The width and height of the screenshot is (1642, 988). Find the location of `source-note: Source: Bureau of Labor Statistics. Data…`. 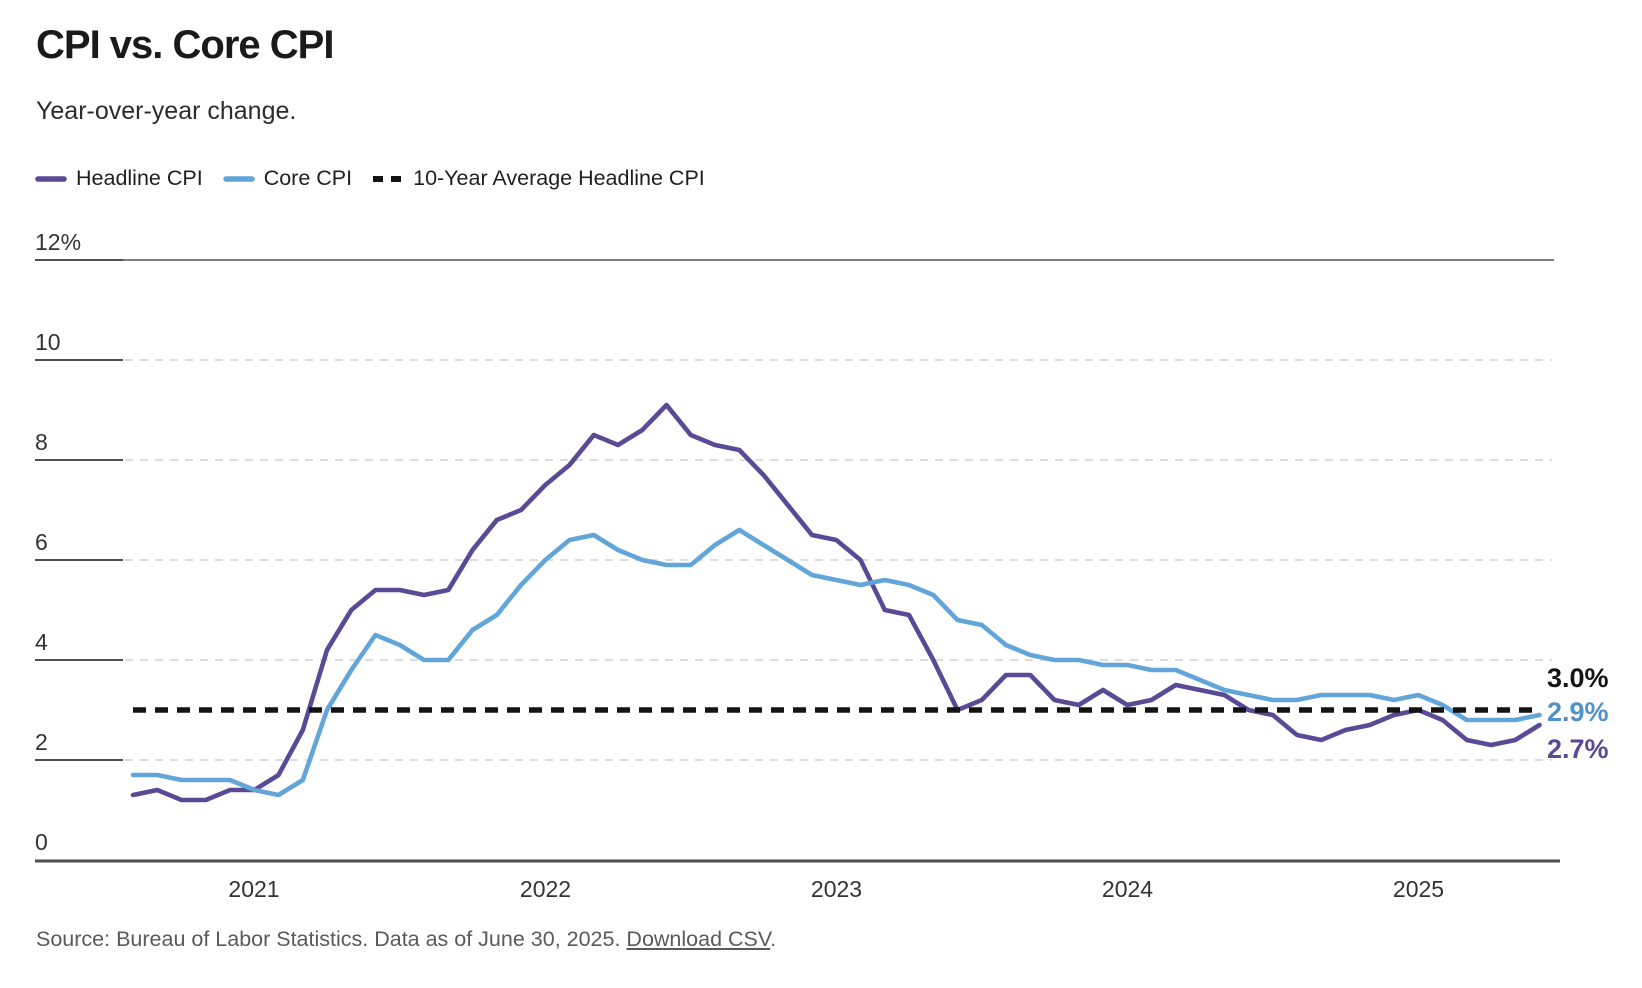

source-note: Source: Bureau of Labor Statistics. Data… is located at coordinates (406, 939).